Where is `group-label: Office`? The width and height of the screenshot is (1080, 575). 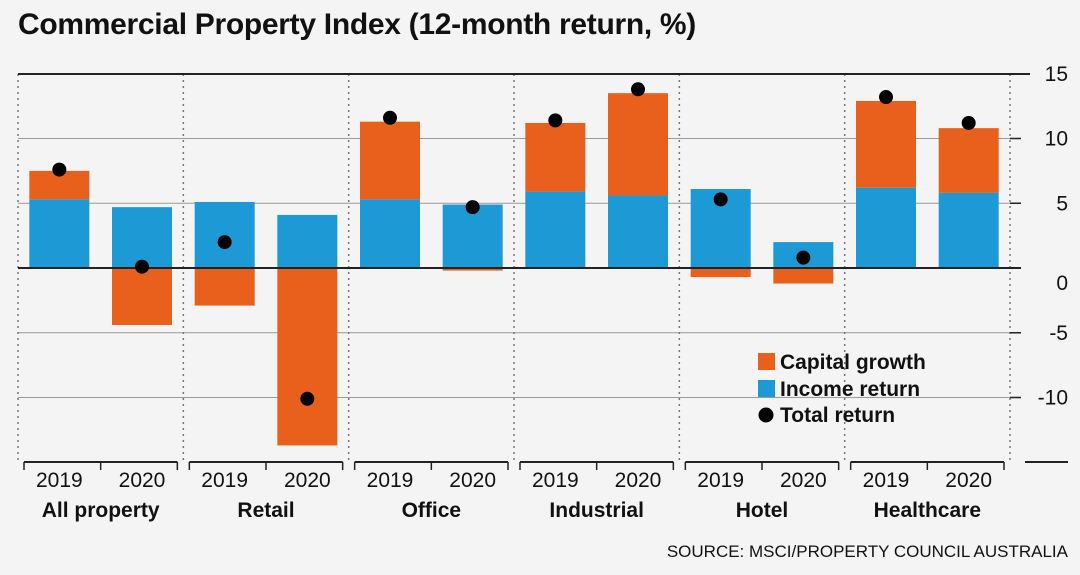
group-label: Office is located at coordinates (432, 510).